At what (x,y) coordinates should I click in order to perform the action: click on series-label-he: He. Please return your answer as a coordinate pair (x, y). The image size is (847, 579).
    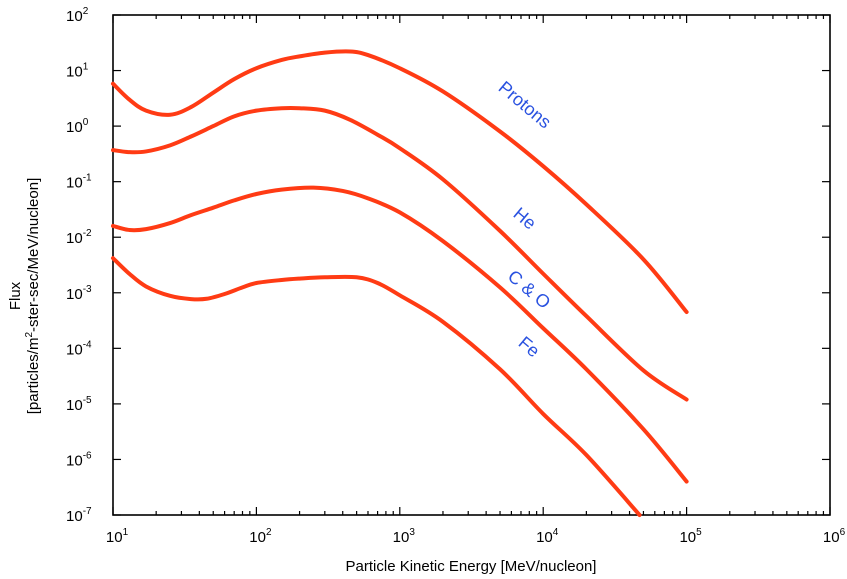
    Looking at the image, I should click on (525, 218).